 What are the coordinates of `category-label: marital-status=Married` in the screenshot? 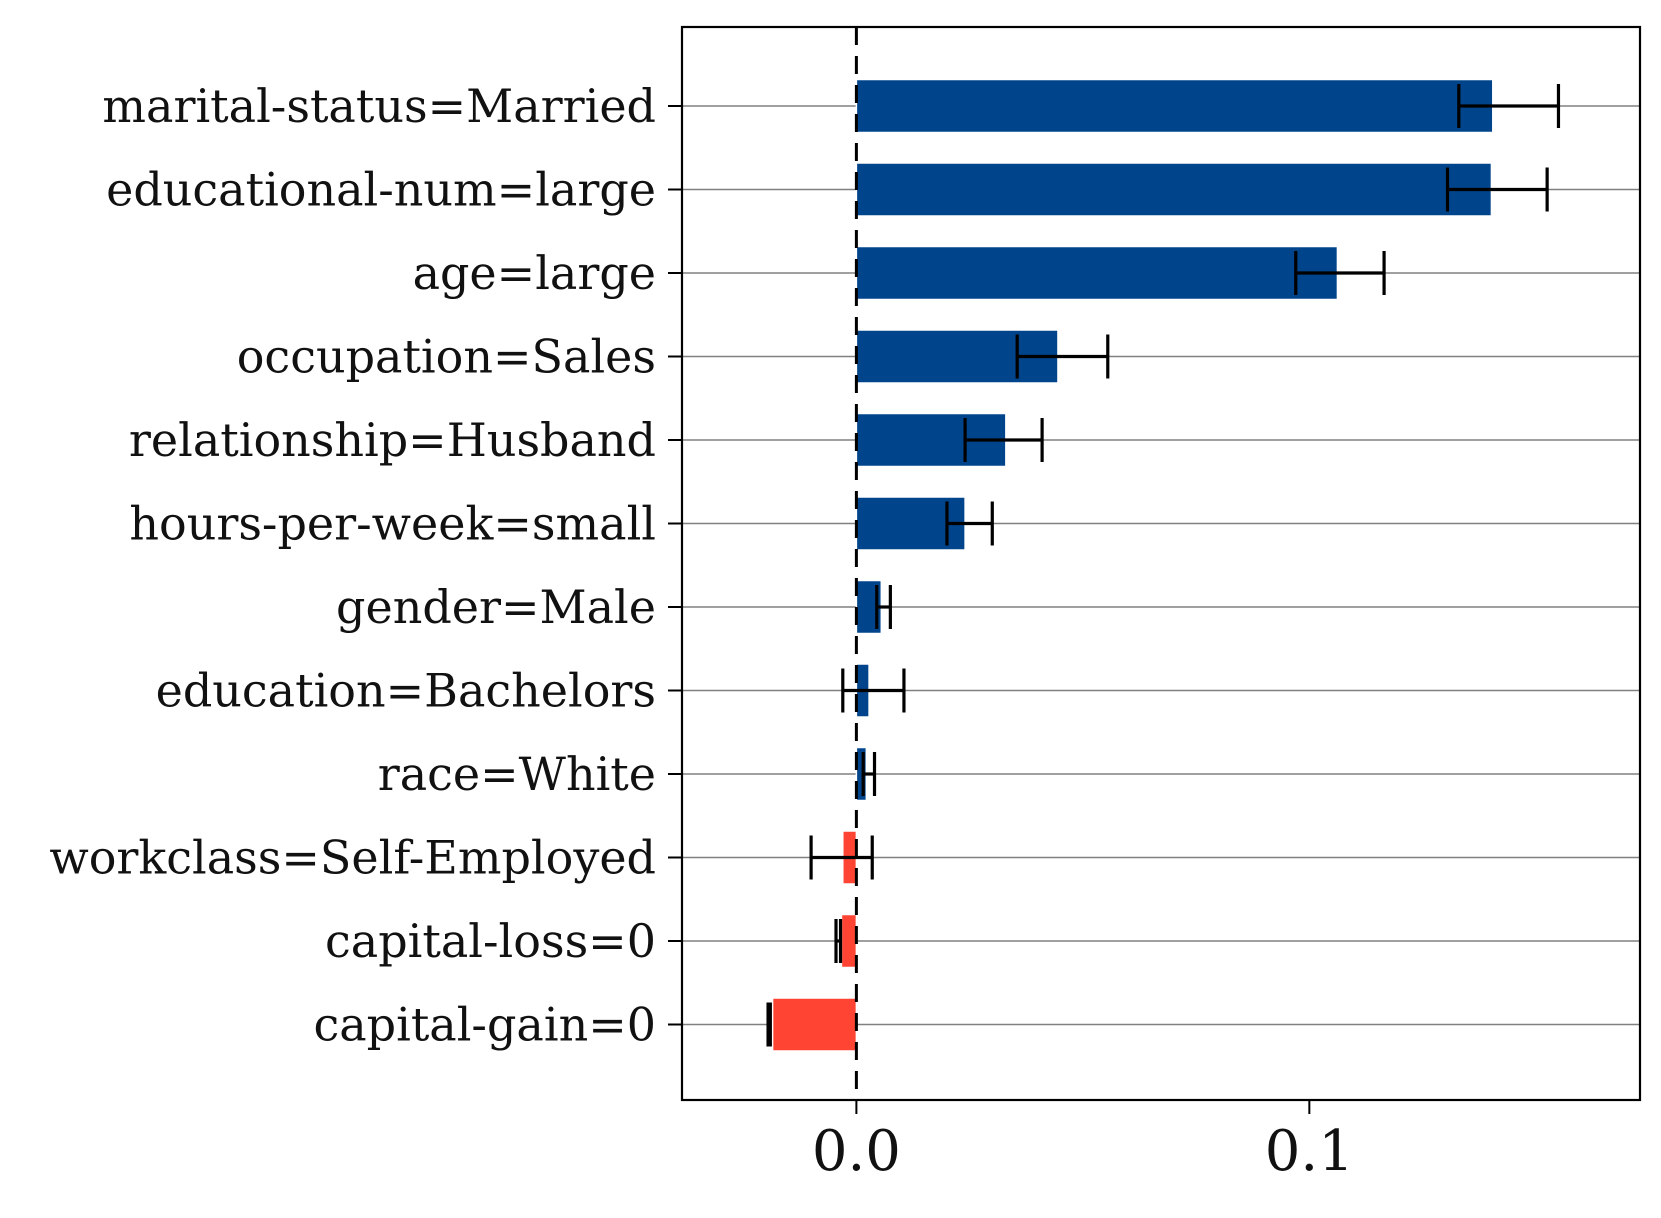 It's located at (379, 106).